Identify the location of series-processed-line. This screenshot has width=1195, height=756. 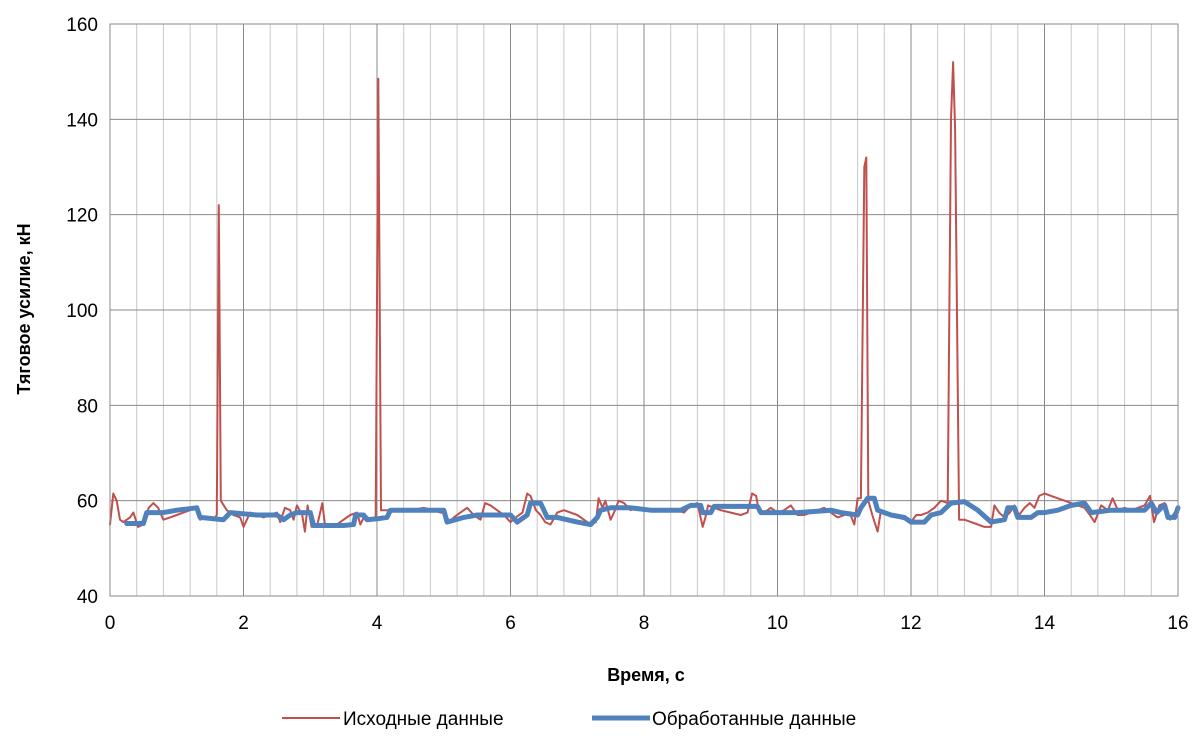
(652, 511).